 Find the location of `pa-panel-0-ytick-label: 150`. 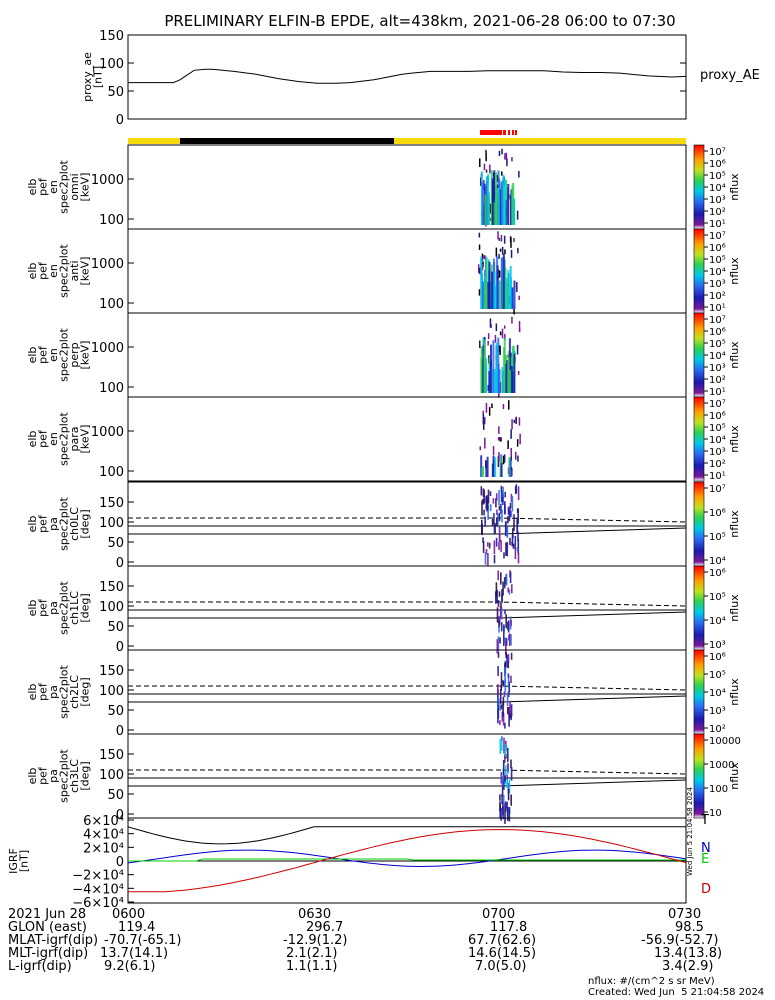

pa-panel-0-ytick-label: 150 is located at coordinates (111, 503).